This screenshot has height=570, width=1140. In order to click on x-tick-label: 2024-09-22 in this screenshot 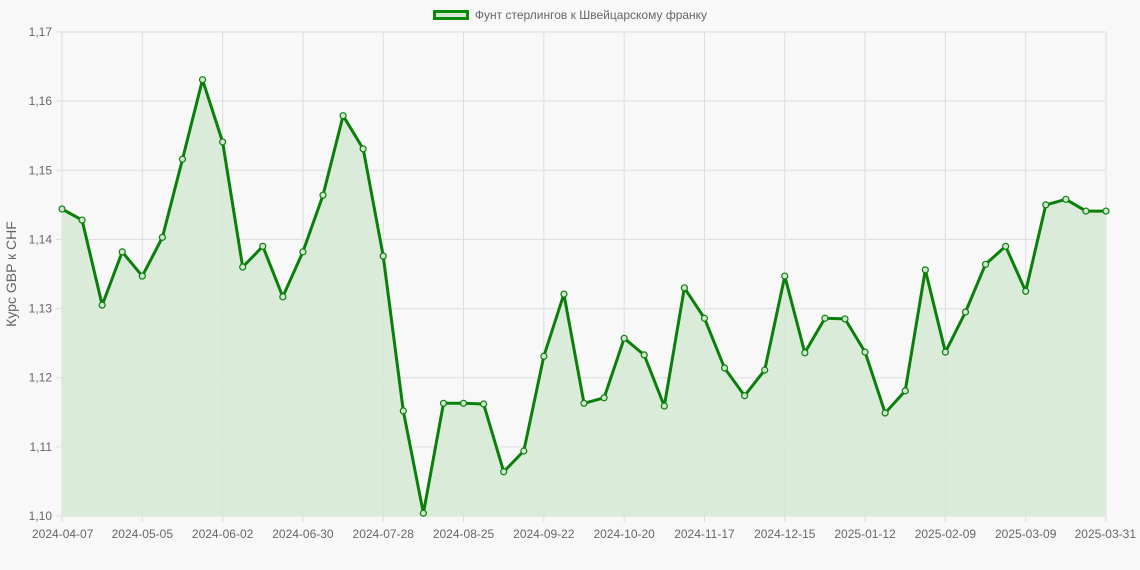, I will do `click(544, 534)`.